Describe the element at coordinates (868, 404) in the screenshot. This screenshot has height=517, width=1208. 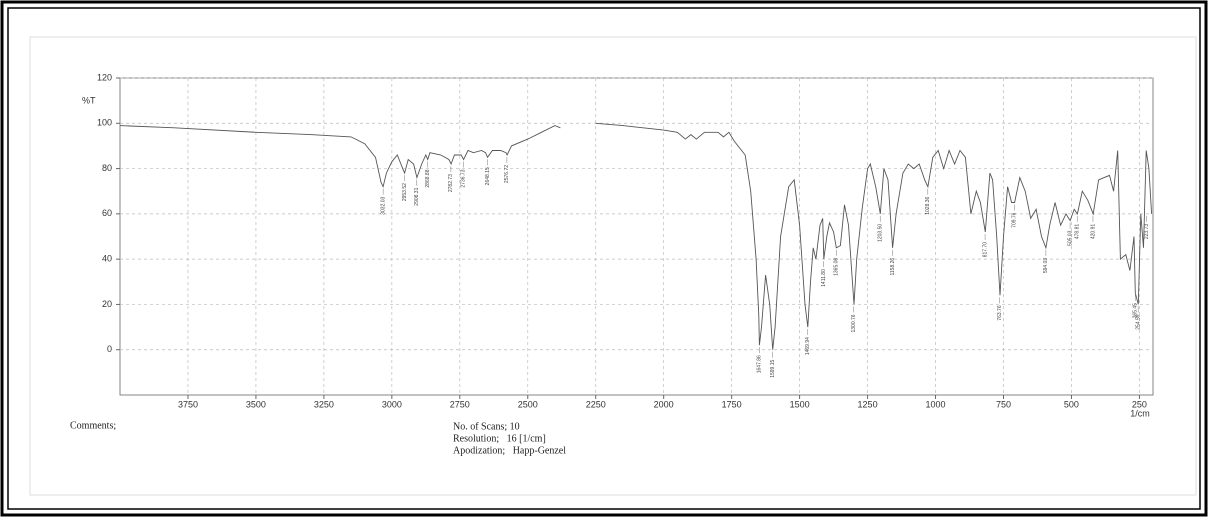
I see `x-tick-label: 1250` at that location.